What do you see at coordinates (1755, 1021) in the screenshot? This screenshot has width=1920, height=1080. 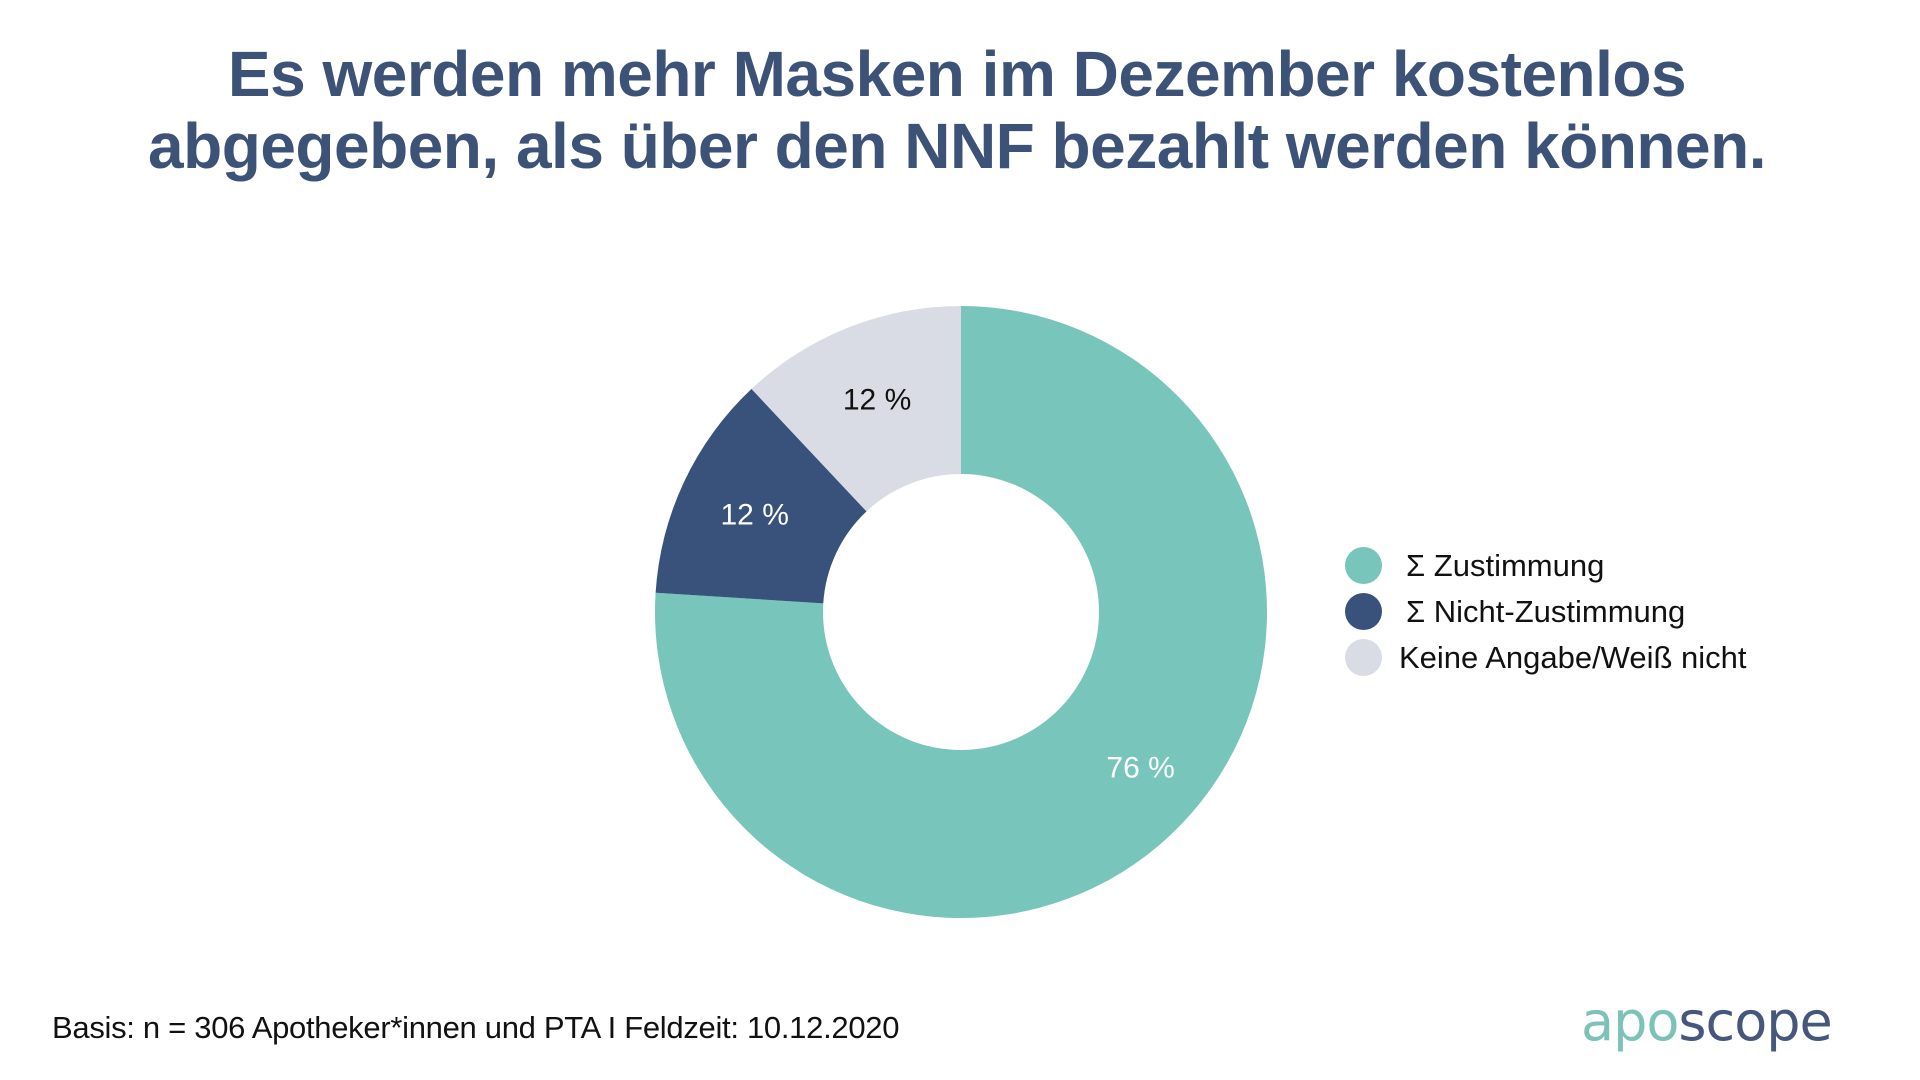 I see `logo-part-scope: scope` at bounding box center [1755, 1021].